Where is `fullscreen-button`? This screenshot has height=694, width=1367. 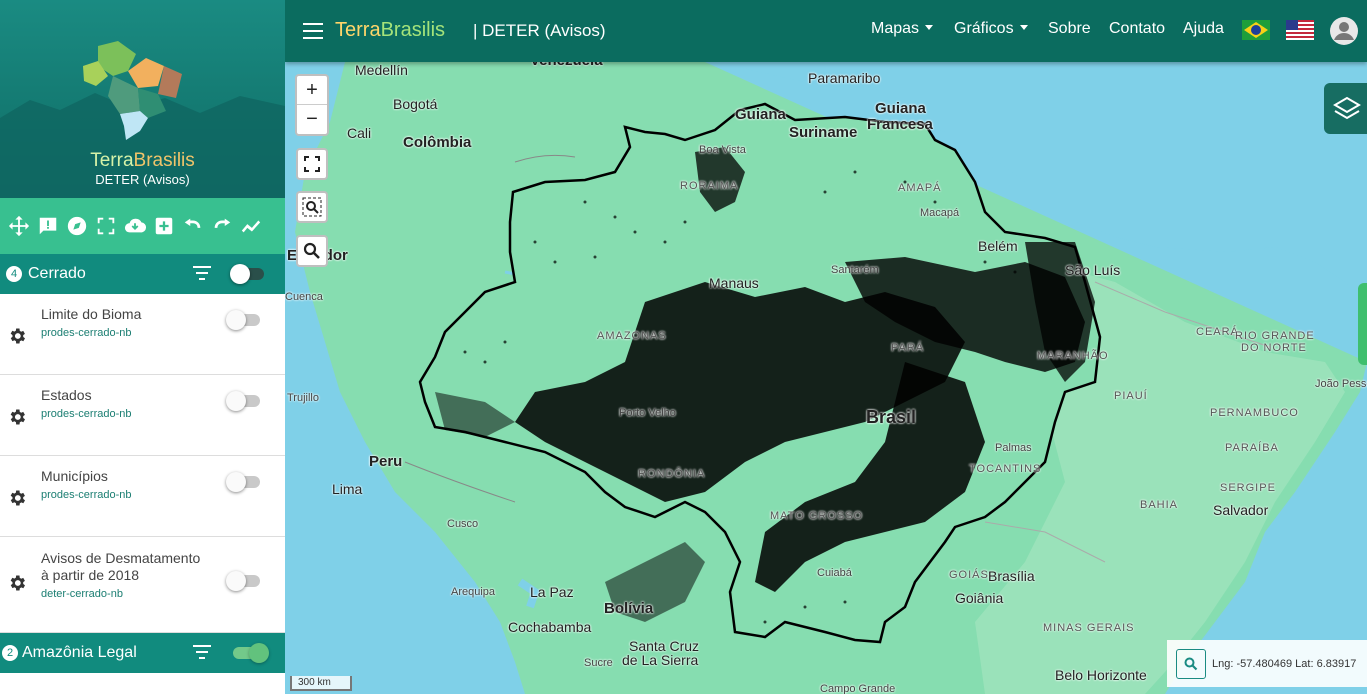 fullscreen-button is located at coordinates (312, 164).